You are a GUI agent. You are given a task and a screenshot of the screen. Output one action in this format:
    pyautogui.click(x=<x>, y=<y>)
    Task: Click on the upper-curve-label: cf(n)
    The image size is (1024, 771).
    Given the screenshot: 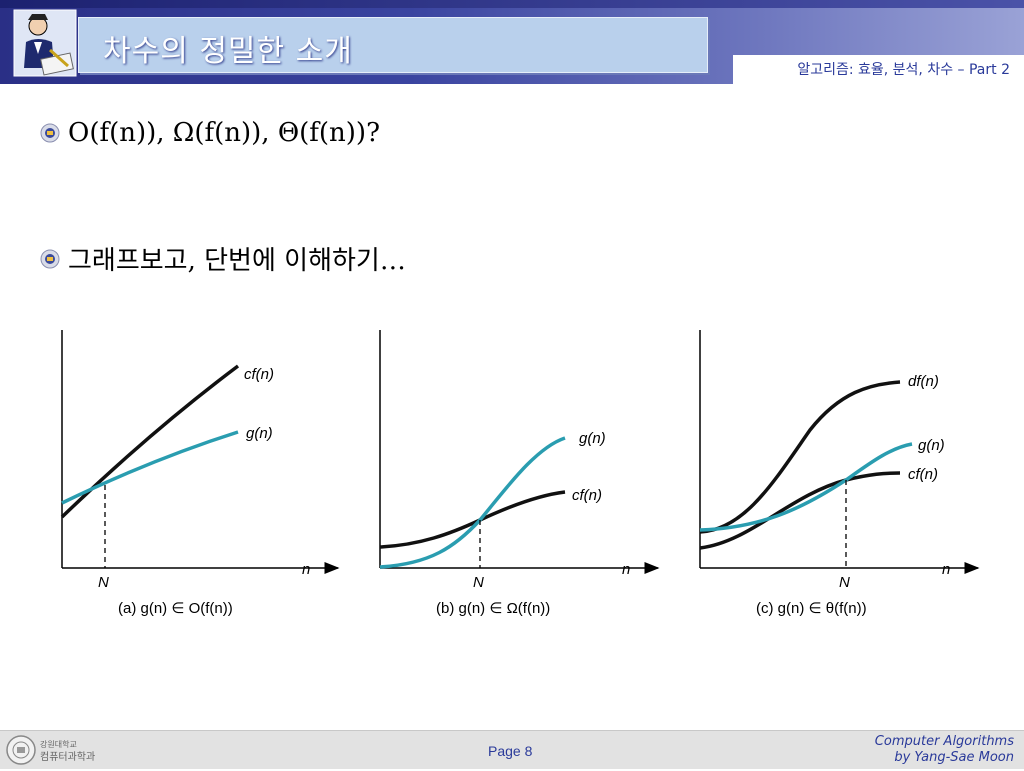 What is the action you would take?
    pyautogui.click(x=259, y=374)
    